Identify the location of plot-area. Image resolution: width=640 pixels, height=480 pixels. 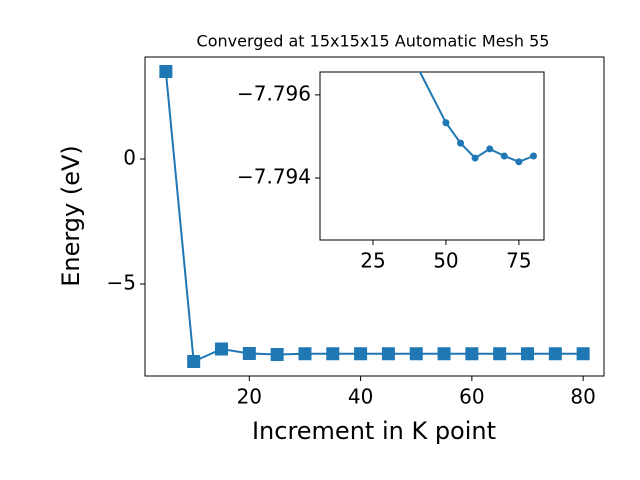
(477, 119).